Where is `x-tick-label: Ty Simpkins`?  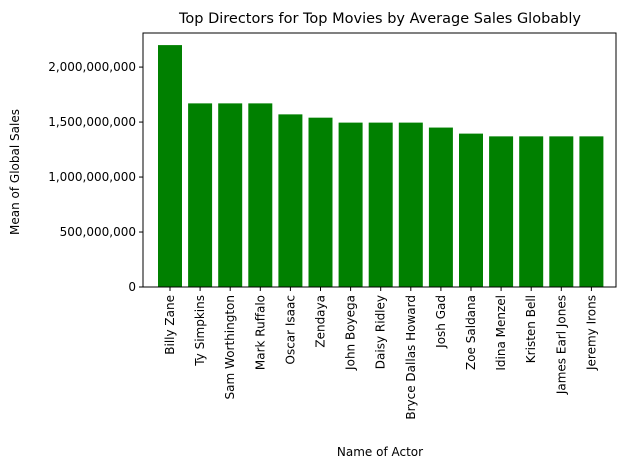 x-tick-label: Ty Simpkins is located at coordinates (200, 331).